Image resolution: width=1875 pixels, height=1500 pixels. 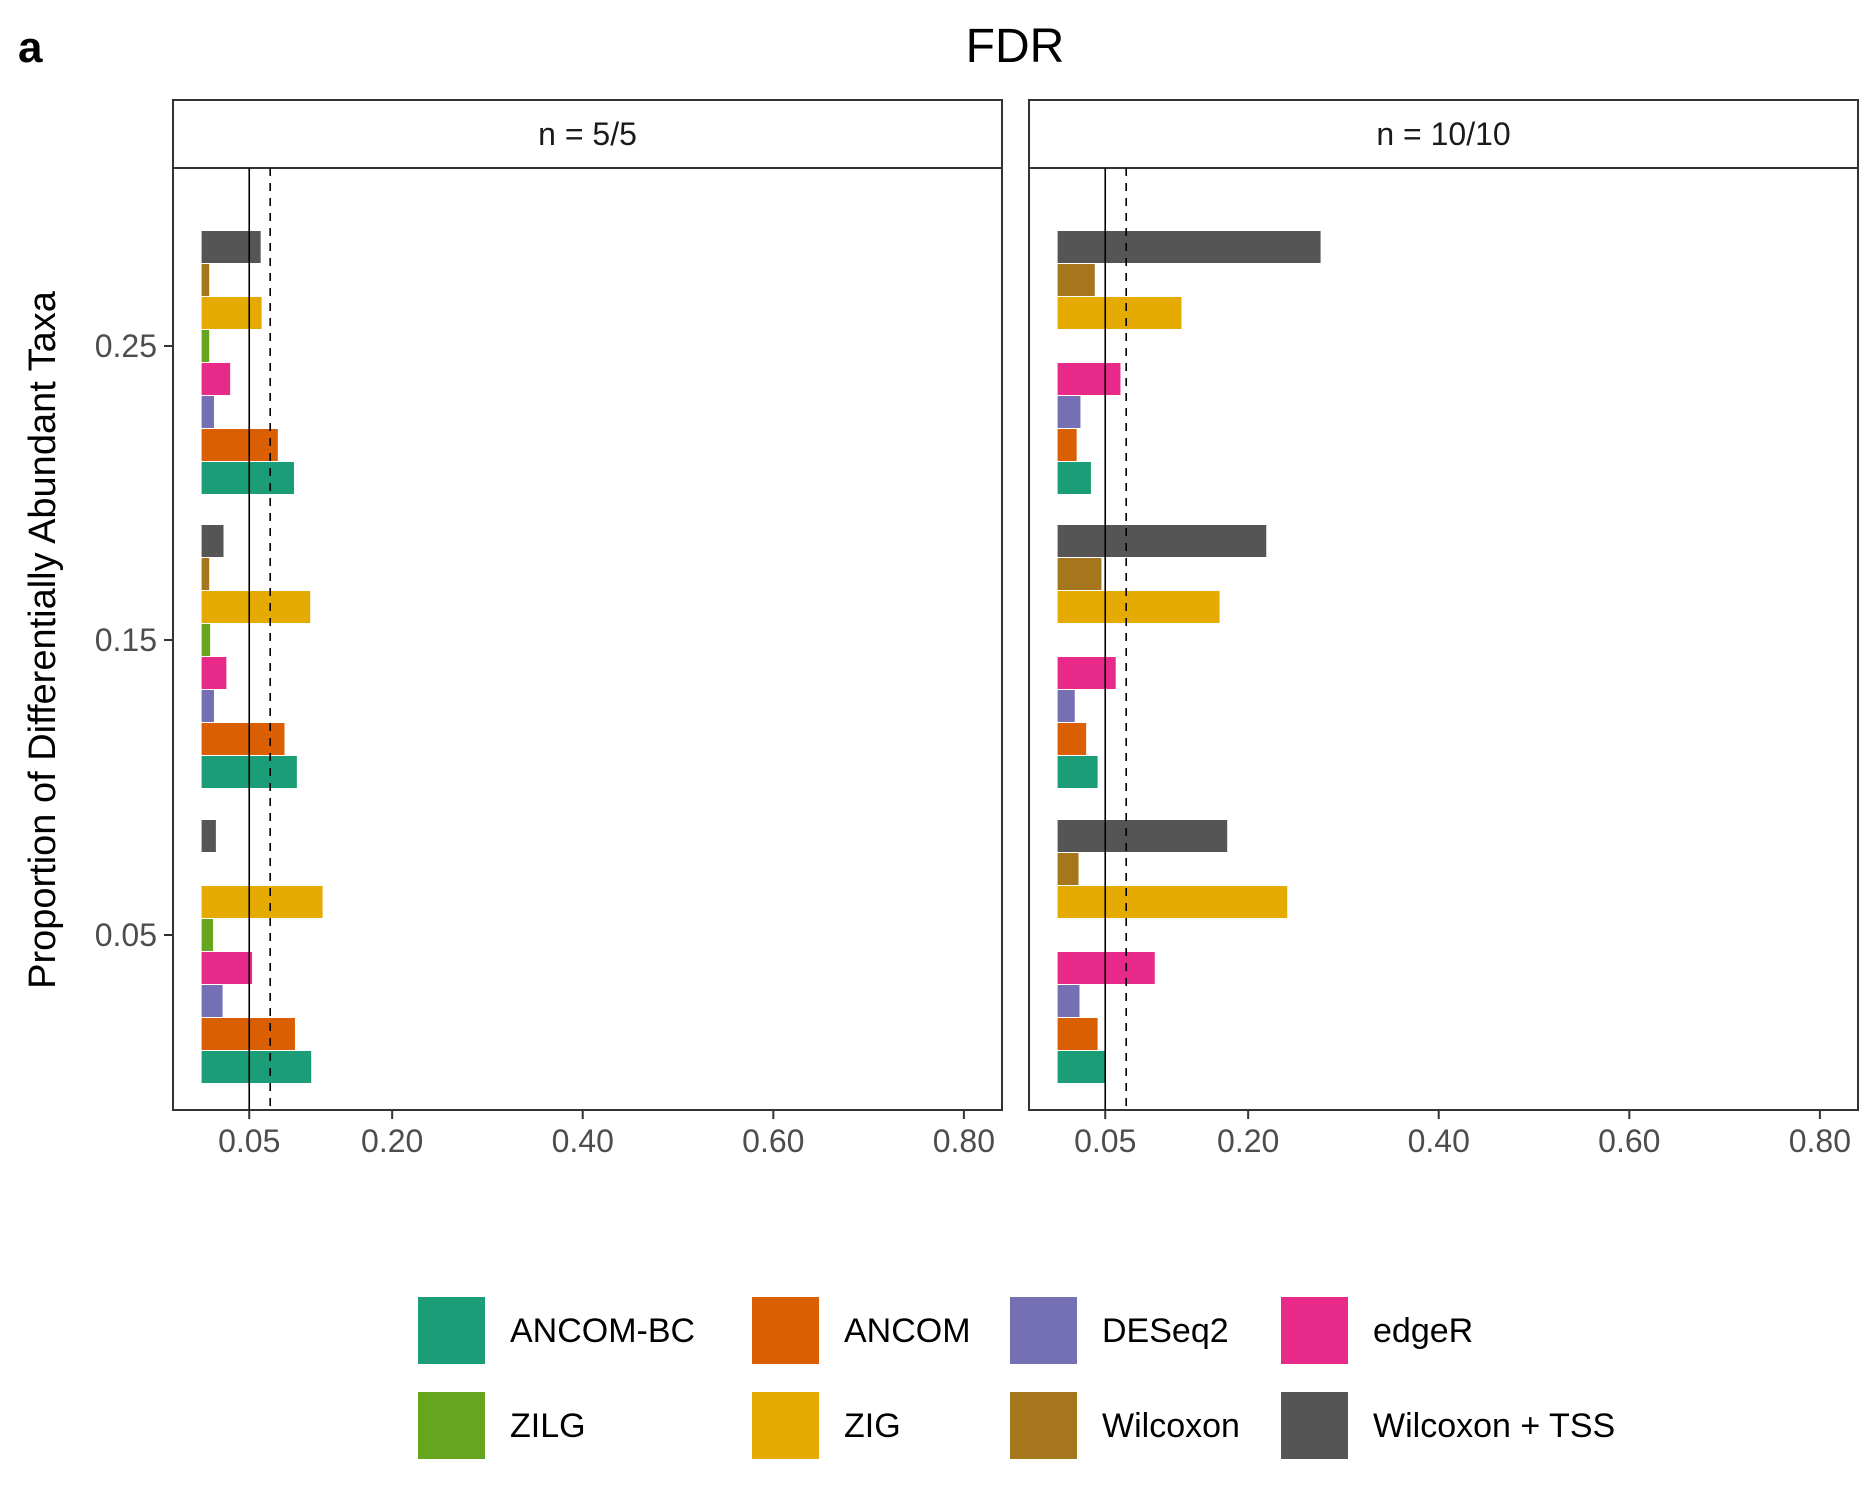 What do you see at coordinates (1423, 1331) in the screenshot?
I see `legend-label: edgeR` at bounding box center [1423, 1331].